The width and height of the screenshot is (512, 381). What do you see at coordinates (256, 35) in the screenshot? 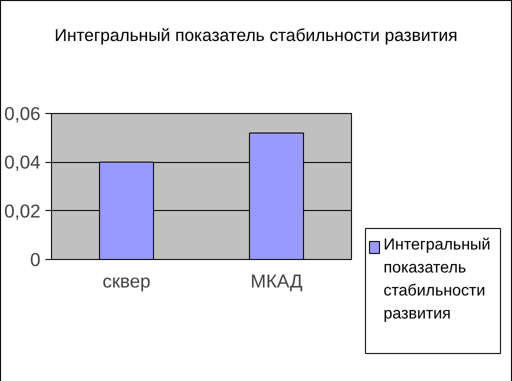
I see `chart-title: Интегральный показатель стабильности развития` at bounding box center [256, 35].